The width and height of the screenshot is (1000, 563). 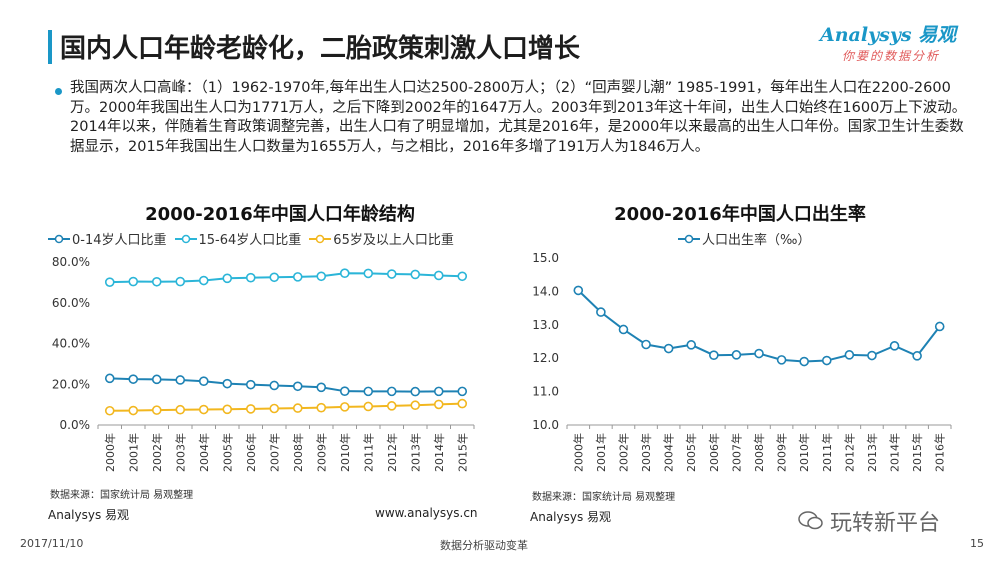 What do you see at coordinates (601, 452) in the screenshot?
I see `x-tick-label: 2001年` at bounding box center [601, 452].